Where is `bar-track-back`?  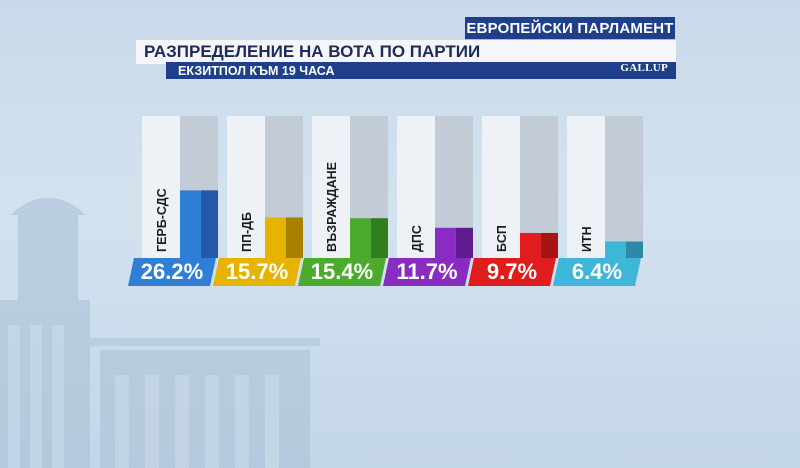 bar-track-back is located at coordinates (624, 187).